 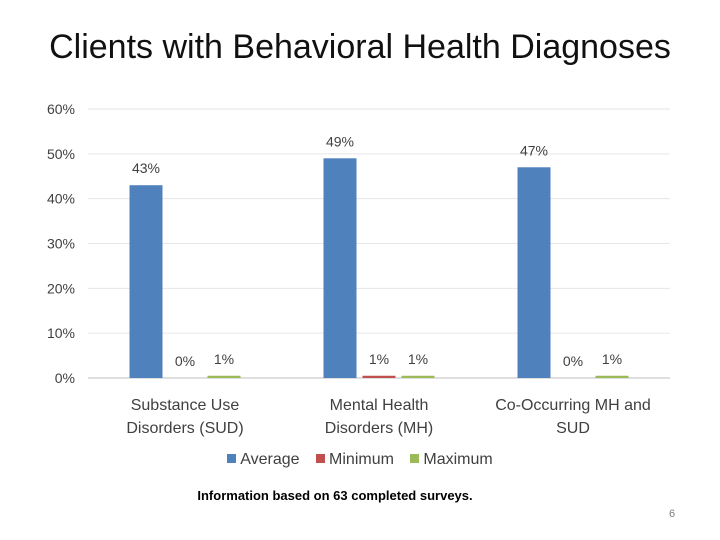 I want to click on legend-label-average: Average, so click(x=270, y=459).